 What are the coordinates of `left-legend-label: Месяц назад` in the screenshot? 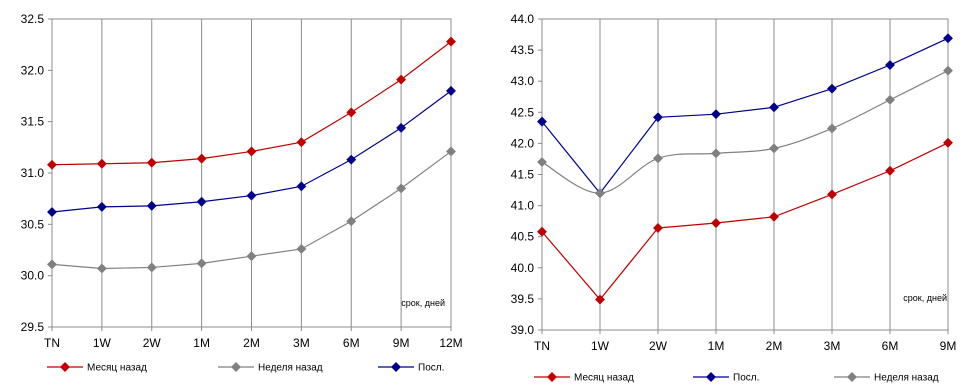 It's located at (117, 368).